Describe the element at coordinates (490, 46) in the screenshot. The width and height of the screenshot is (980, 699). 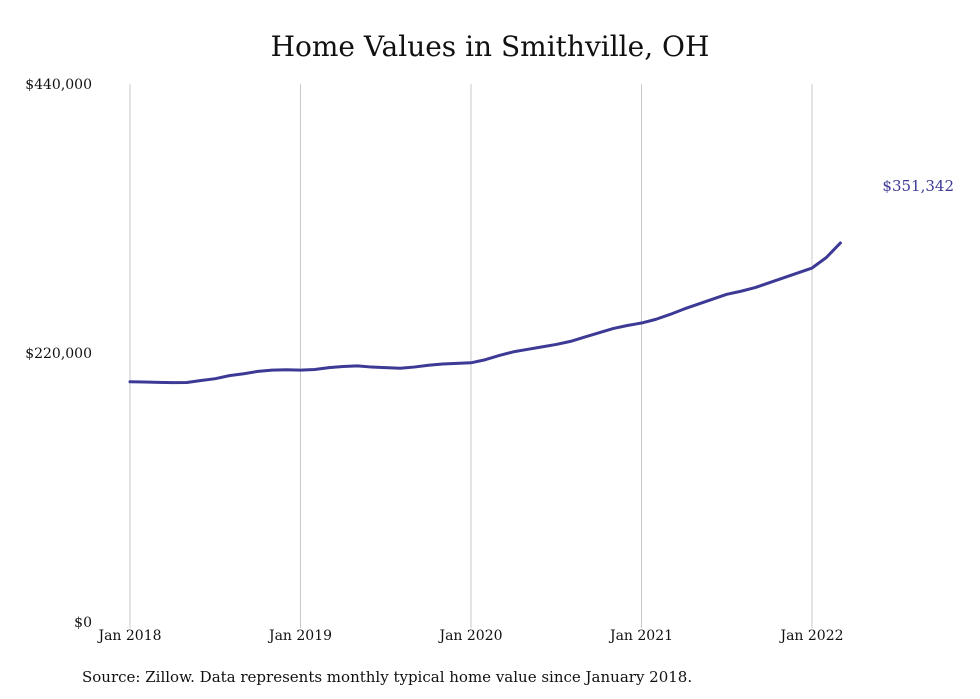
I see `chart-title: Home Values in Smithville, OH` at that location.